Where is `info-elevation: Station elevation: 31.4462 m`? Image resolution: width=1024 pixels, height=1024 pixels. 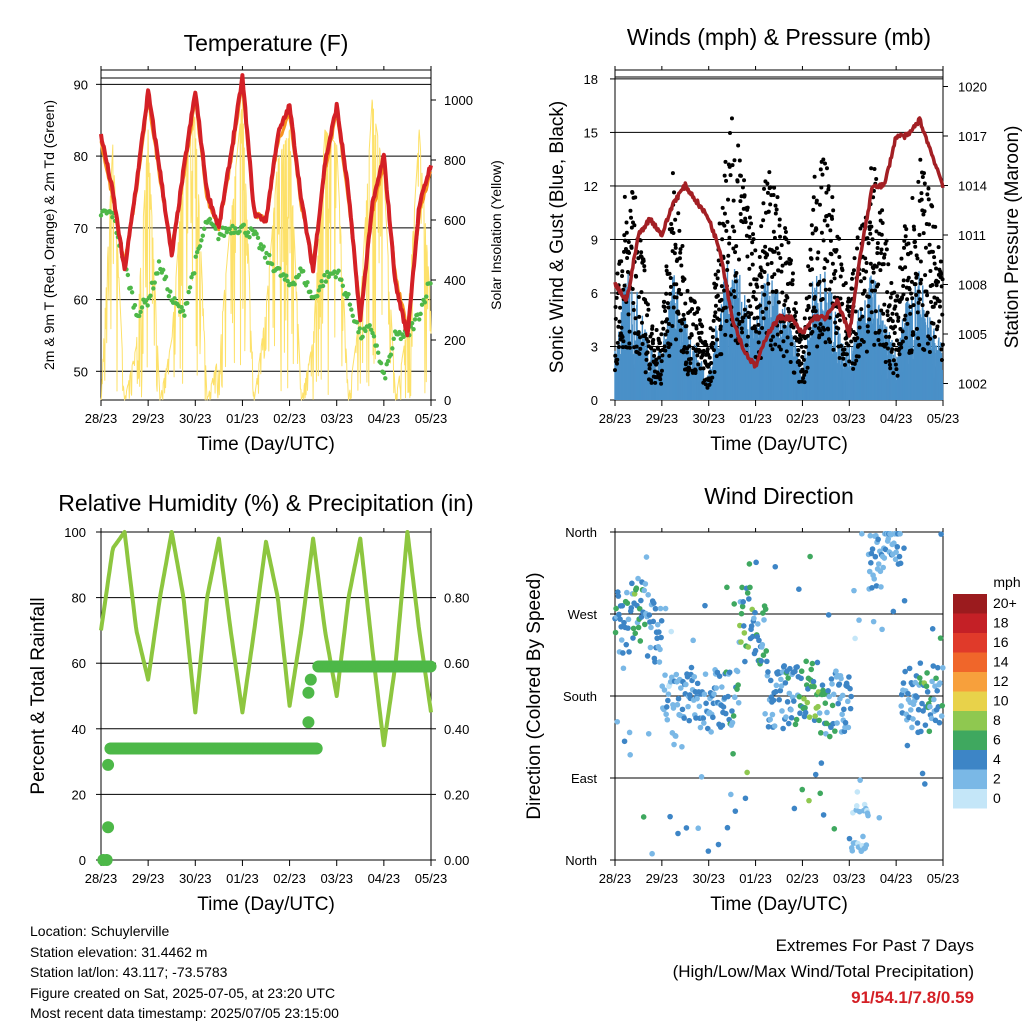
info-elevation: Station elevation: 31.4462 m is located at coordinates (119, 951).